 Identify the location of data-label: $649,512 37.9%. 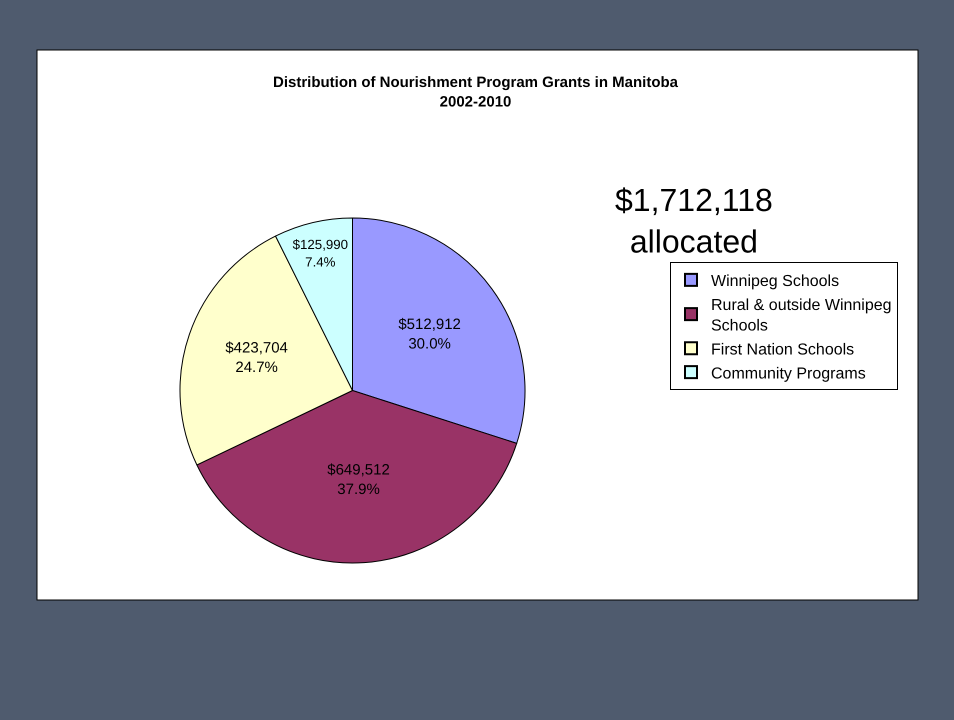
(358, 479).